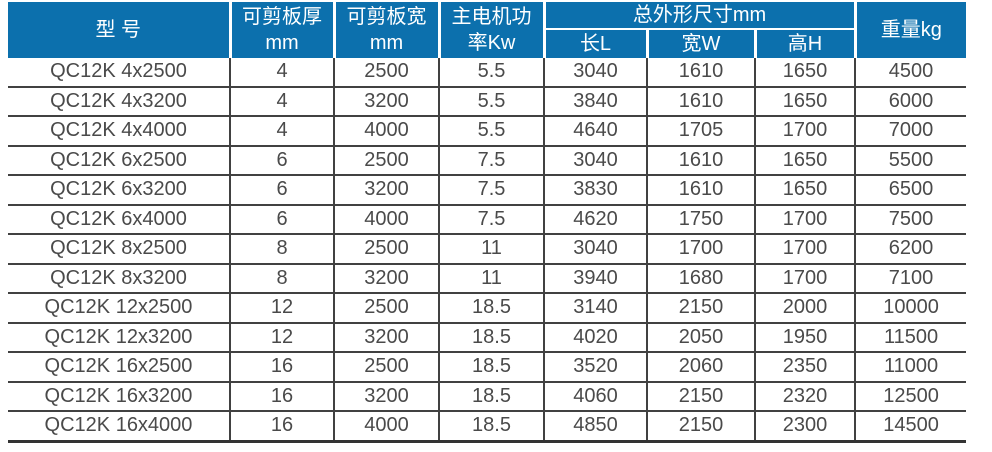 Image resolution: width=992 pixels, height=452 pixels. What do you see at coordinates (385, 30) in the screenshot?
I see `col-header-width: 可剪板宽 mm` at bounding box center [385, 30].